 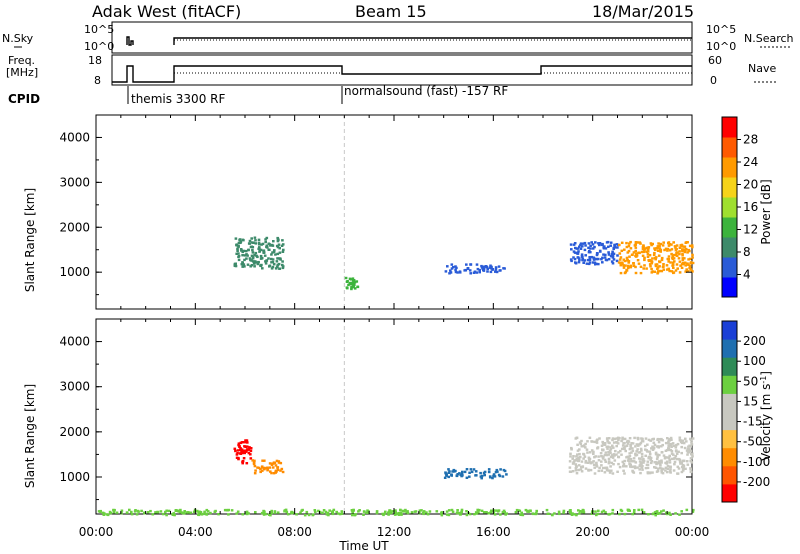 I want to click on freq-panel: Freq. [MHz] 18 8 60 0 Nave, so click(x=392, y=70).